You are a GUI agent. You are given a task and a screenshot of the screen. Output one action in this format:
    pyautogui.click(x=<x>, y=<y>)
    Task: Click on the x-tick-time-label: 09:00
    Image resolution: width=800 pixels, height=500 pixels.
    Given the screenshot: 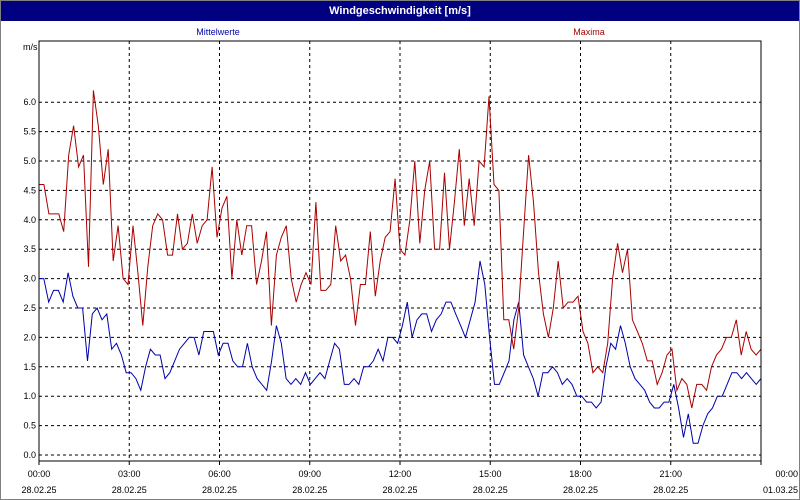 What is the action you would take?
    pyautogui.click(x=309, y=474)
    